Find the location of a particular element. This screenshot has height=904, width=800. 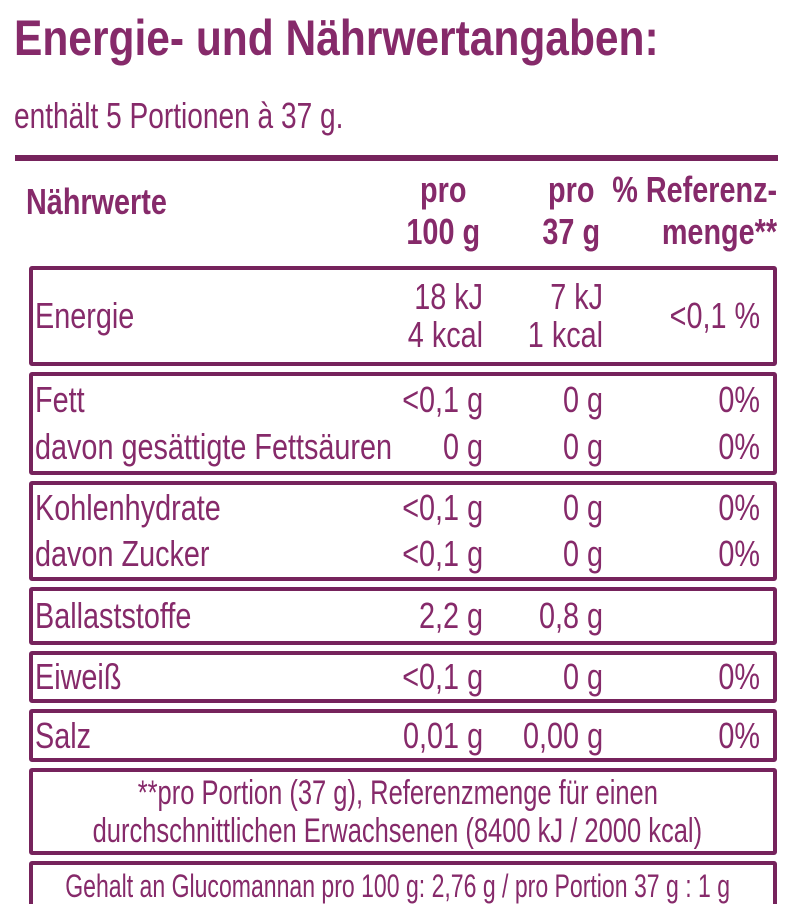

header-per37-cell: pro 37 g is located at coordinates (540, 211).